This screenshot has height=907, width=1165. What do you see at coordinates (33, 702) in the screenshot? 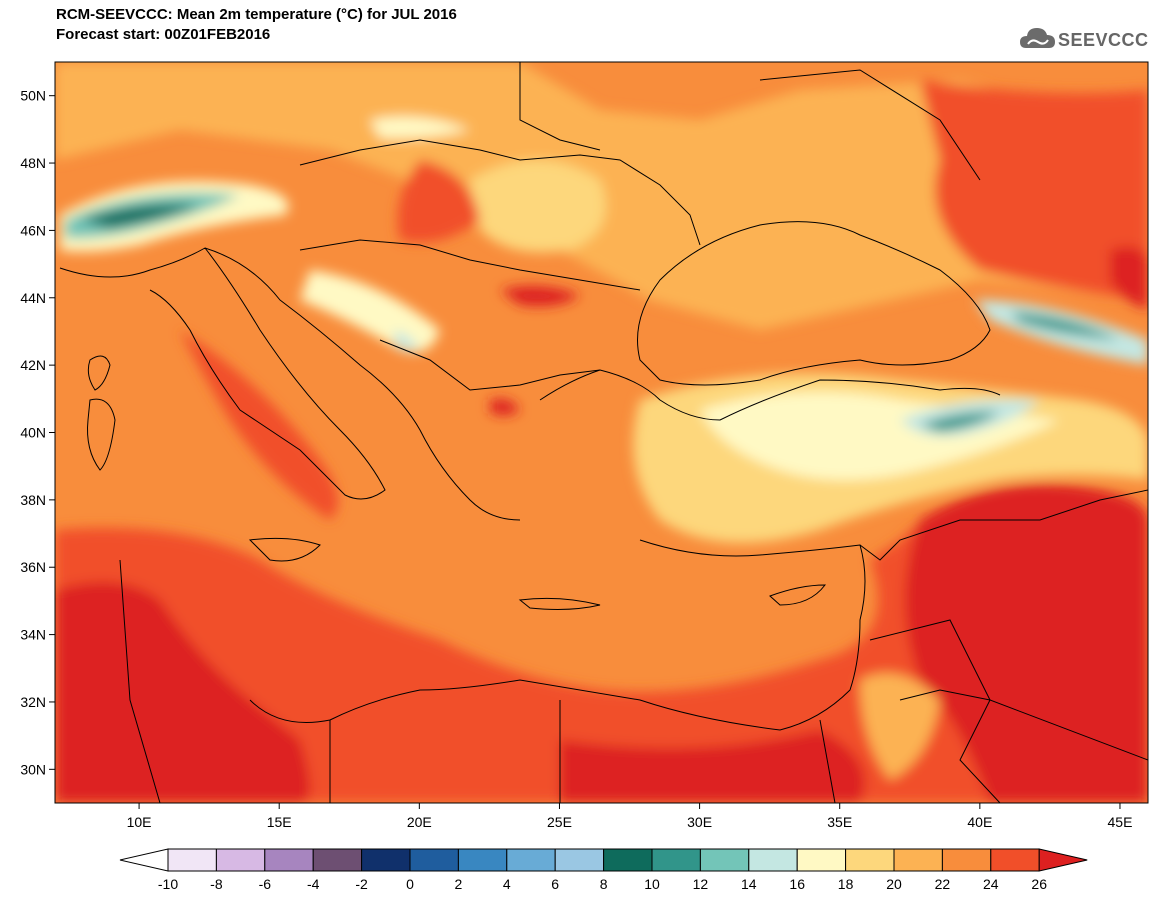
I see `lat-tick-label: 32N` at bounding box center [33, 702].